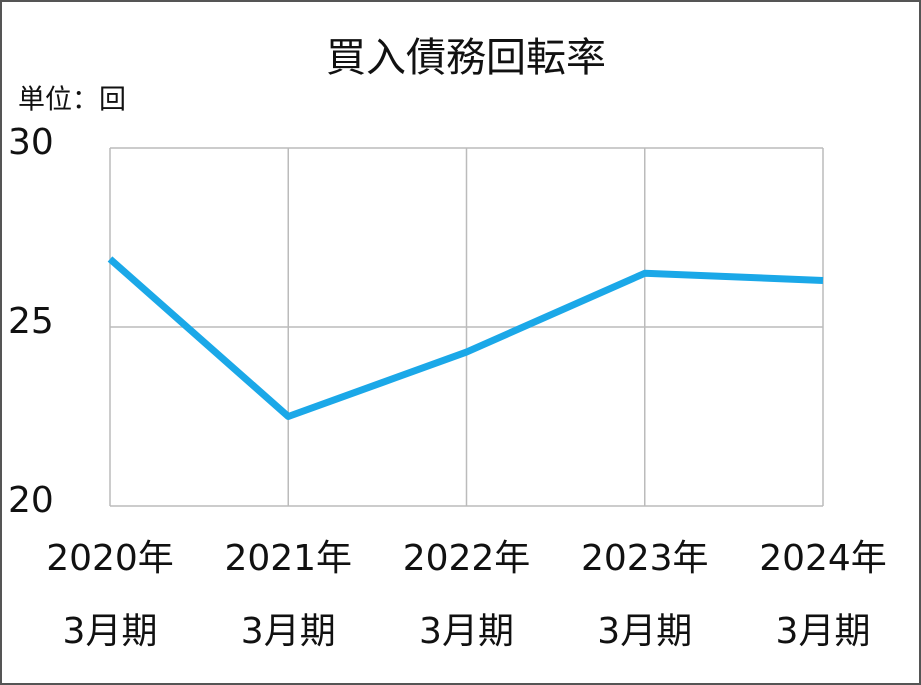 The width and height of the screenshot is (921, 685). What do you see at coordinates (72, 100) in the screenshot?
I see `unit-label: 単位：回` at bounding box center [72, 100].